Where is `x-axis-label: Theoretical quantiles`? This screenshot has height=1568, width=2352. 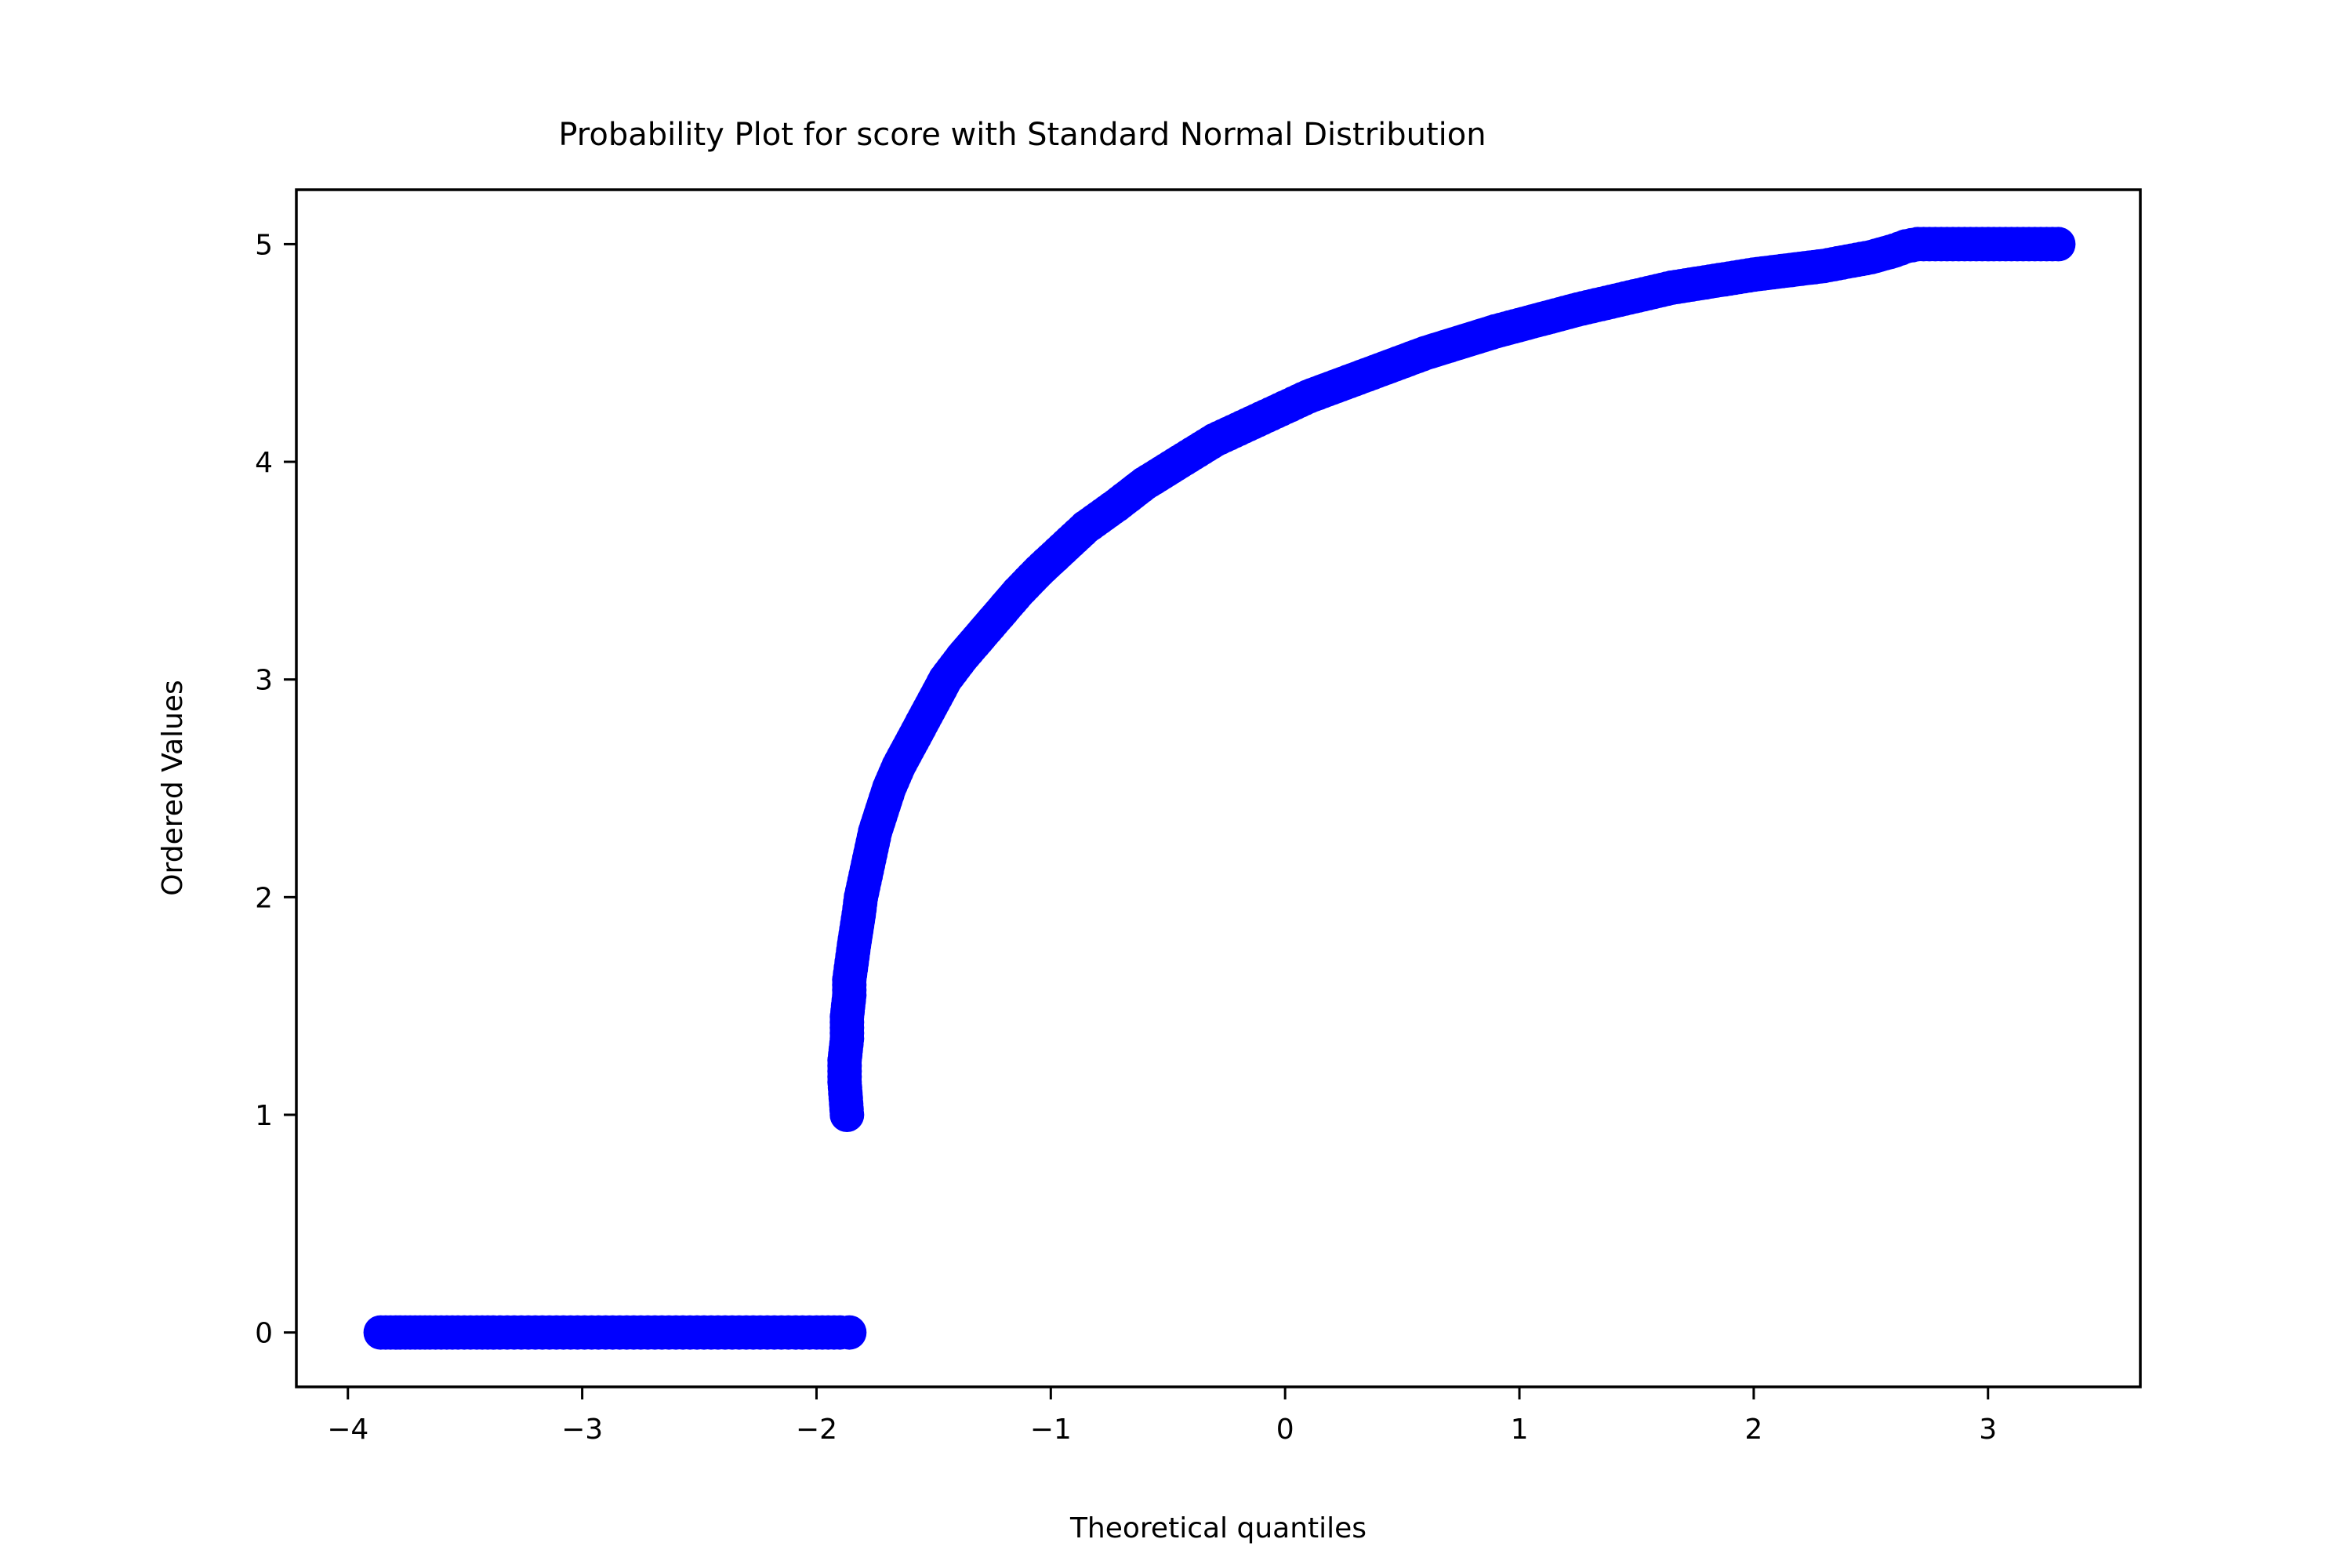 x-axis-label: Theoretical quantiles is located at coordinates (1218, 1528).